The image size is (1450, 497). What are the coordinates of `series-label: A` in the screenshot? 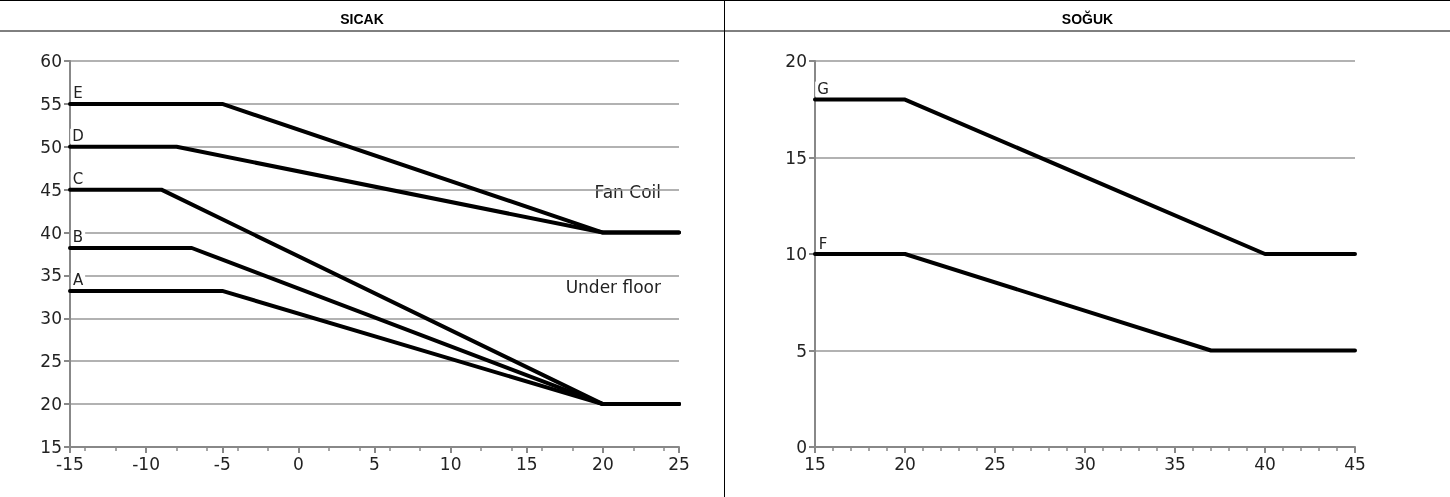 It's located at (78, 280).